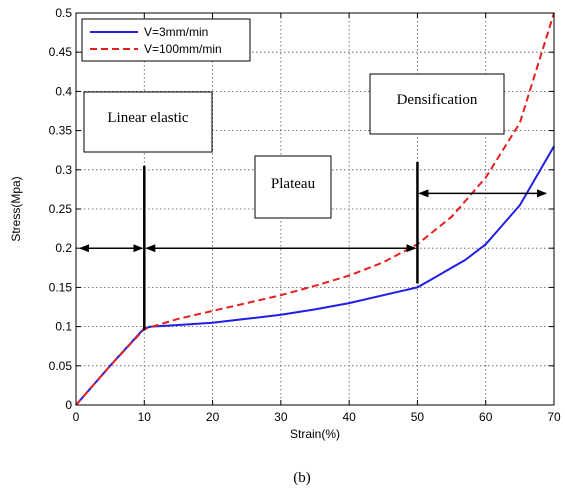 The image size is (565, 499). I want to click on x-tick-label: 40, so click(349, 417).